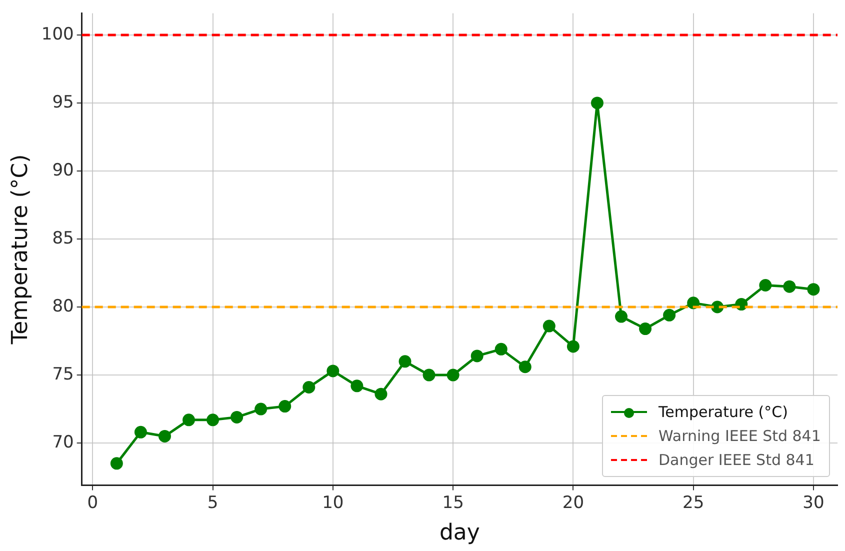 This screenshot has height=551, width=845. What do you see at coordinates (333, 502) in the screenshot?
I see `x-tick-label: 10` at bounding box center [333, 502].